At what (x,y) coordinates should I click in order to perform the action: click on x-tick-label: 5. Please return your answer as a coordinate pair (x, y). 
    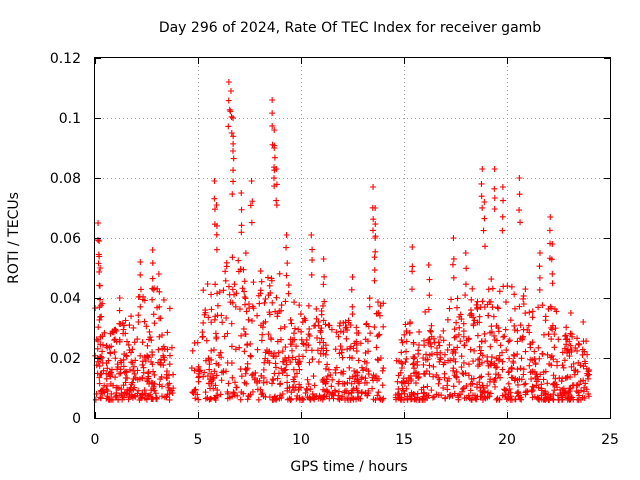
    Looking at the image, I should click on (198, 440).